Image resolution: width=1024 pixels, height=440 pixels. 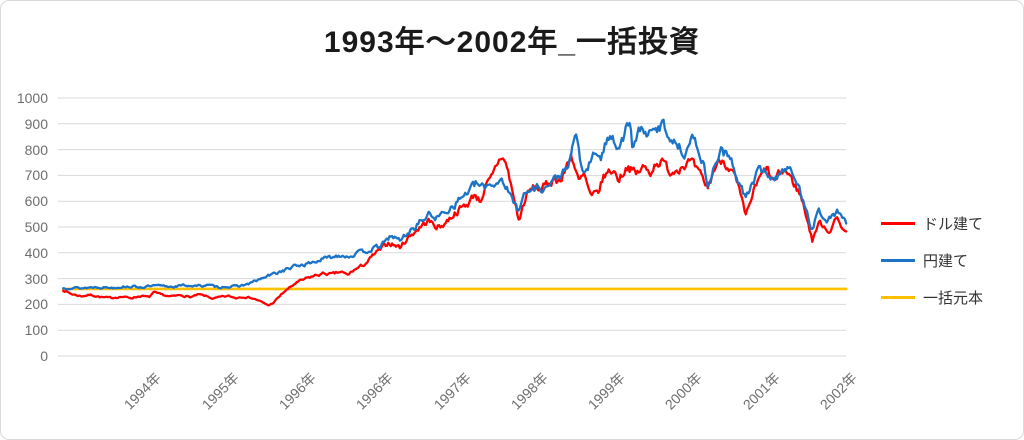 I want to click on legend: ドル建て円建て一括元本, so click(x=932, y=260).